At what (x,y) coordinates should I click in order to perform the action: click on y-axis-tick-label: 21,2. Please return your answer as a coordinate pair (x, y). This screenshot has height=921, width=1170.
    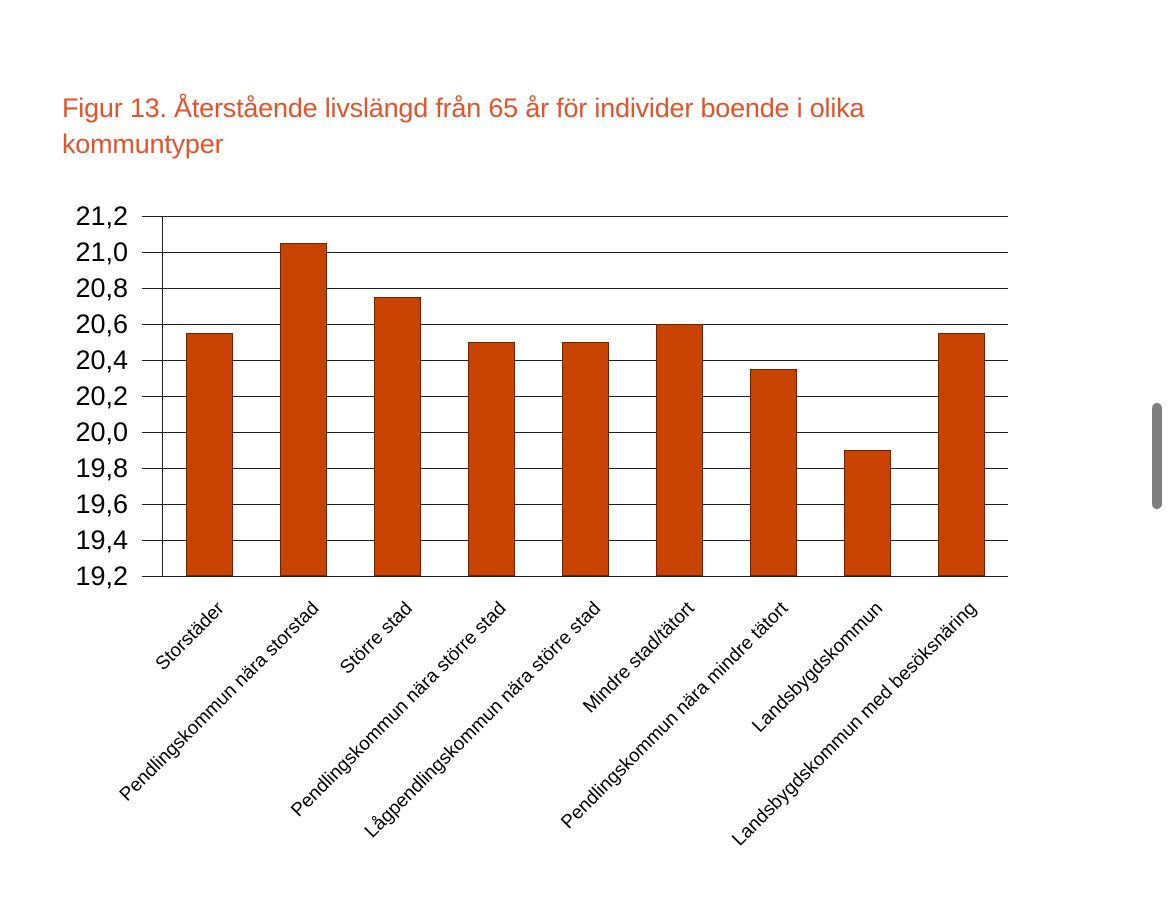
    Looking at the image, I should click on (101, 216).